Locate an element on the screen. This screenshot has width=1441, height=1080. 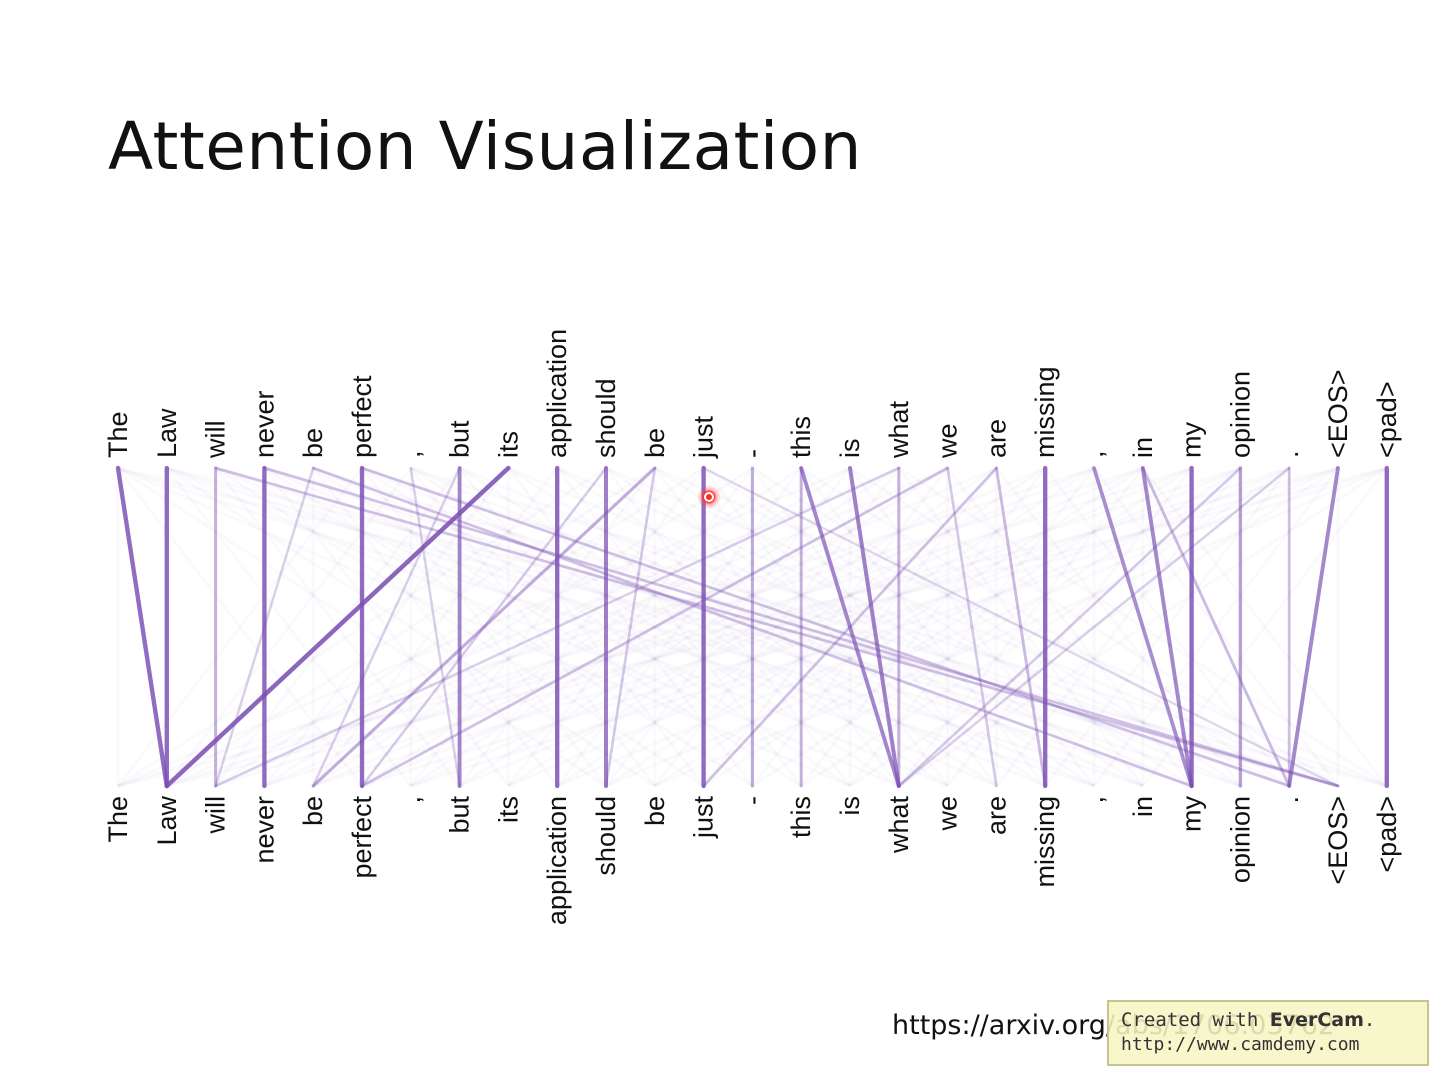
top-token-label: we is located at coordinates (948, 441).